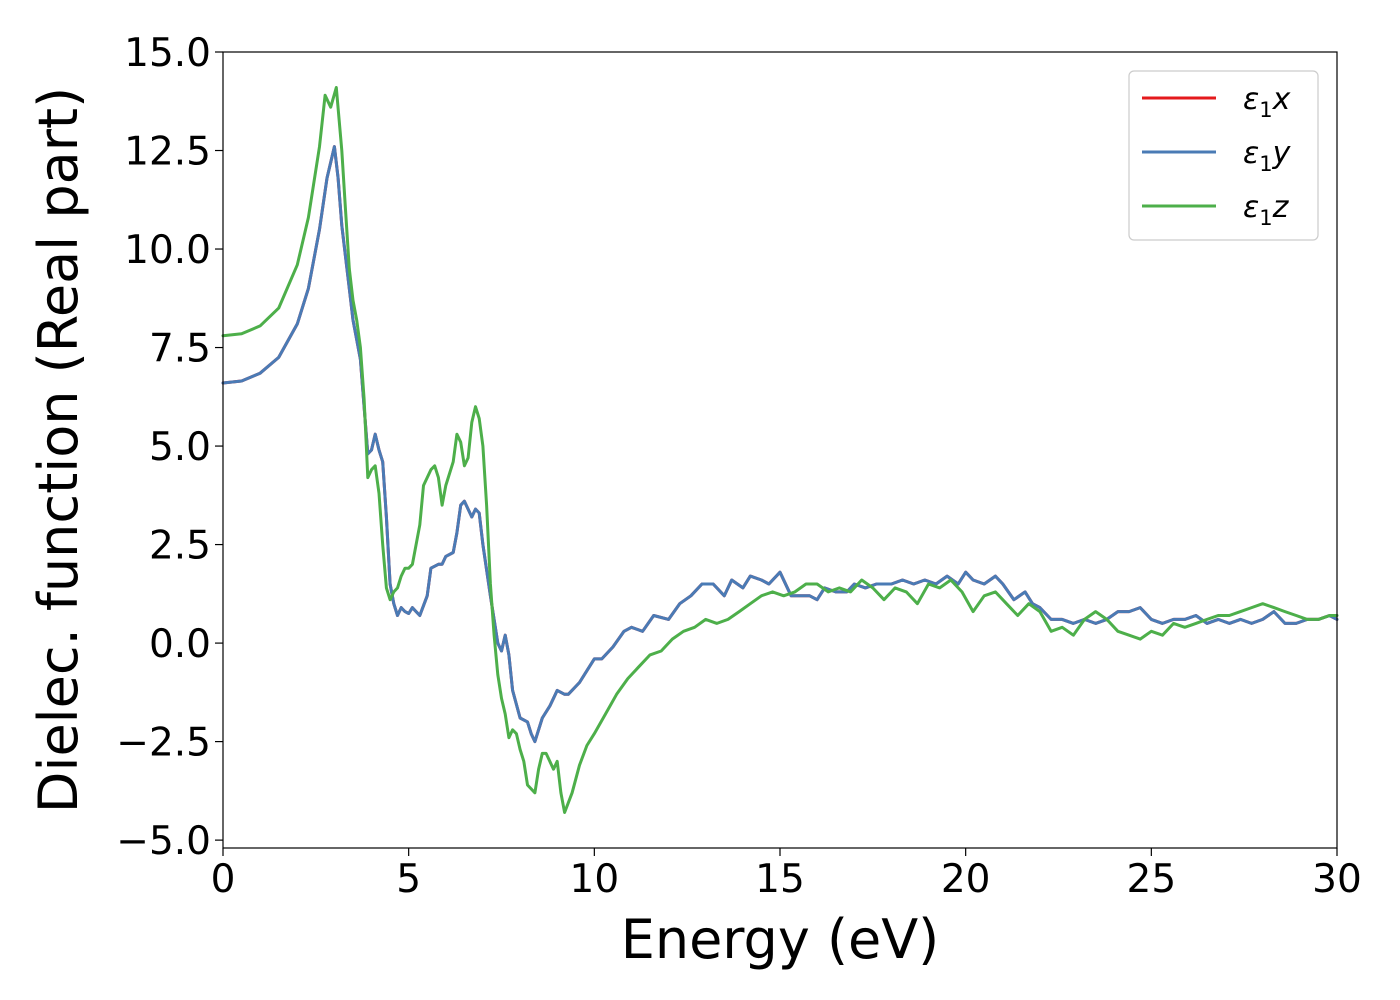 This screenshot has height=1000, width=1400. What do you see at coordinates (180, 546) in the screenshot?
I see `y-tick-label: 2.5` at bounding box center [180, 546].